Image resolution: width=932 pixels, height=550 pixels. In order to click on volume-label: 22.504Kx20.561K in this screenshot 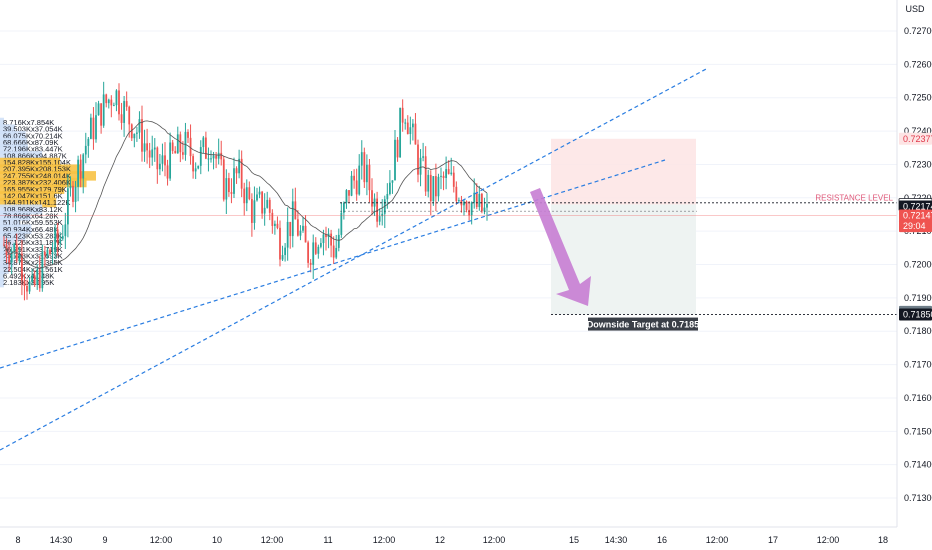, I will do `click(33, 269)`.